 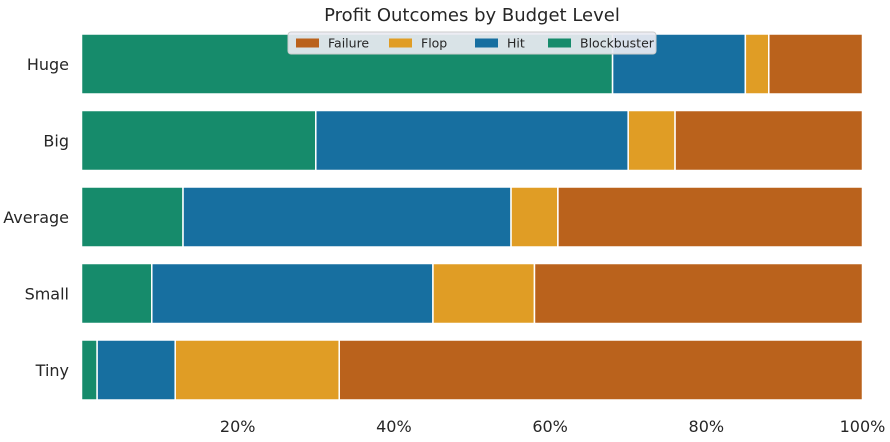 What do you see at coordinates (292, 293) in the screenshot?
I see `bar-small-hit` at bounding box center [292, 293].